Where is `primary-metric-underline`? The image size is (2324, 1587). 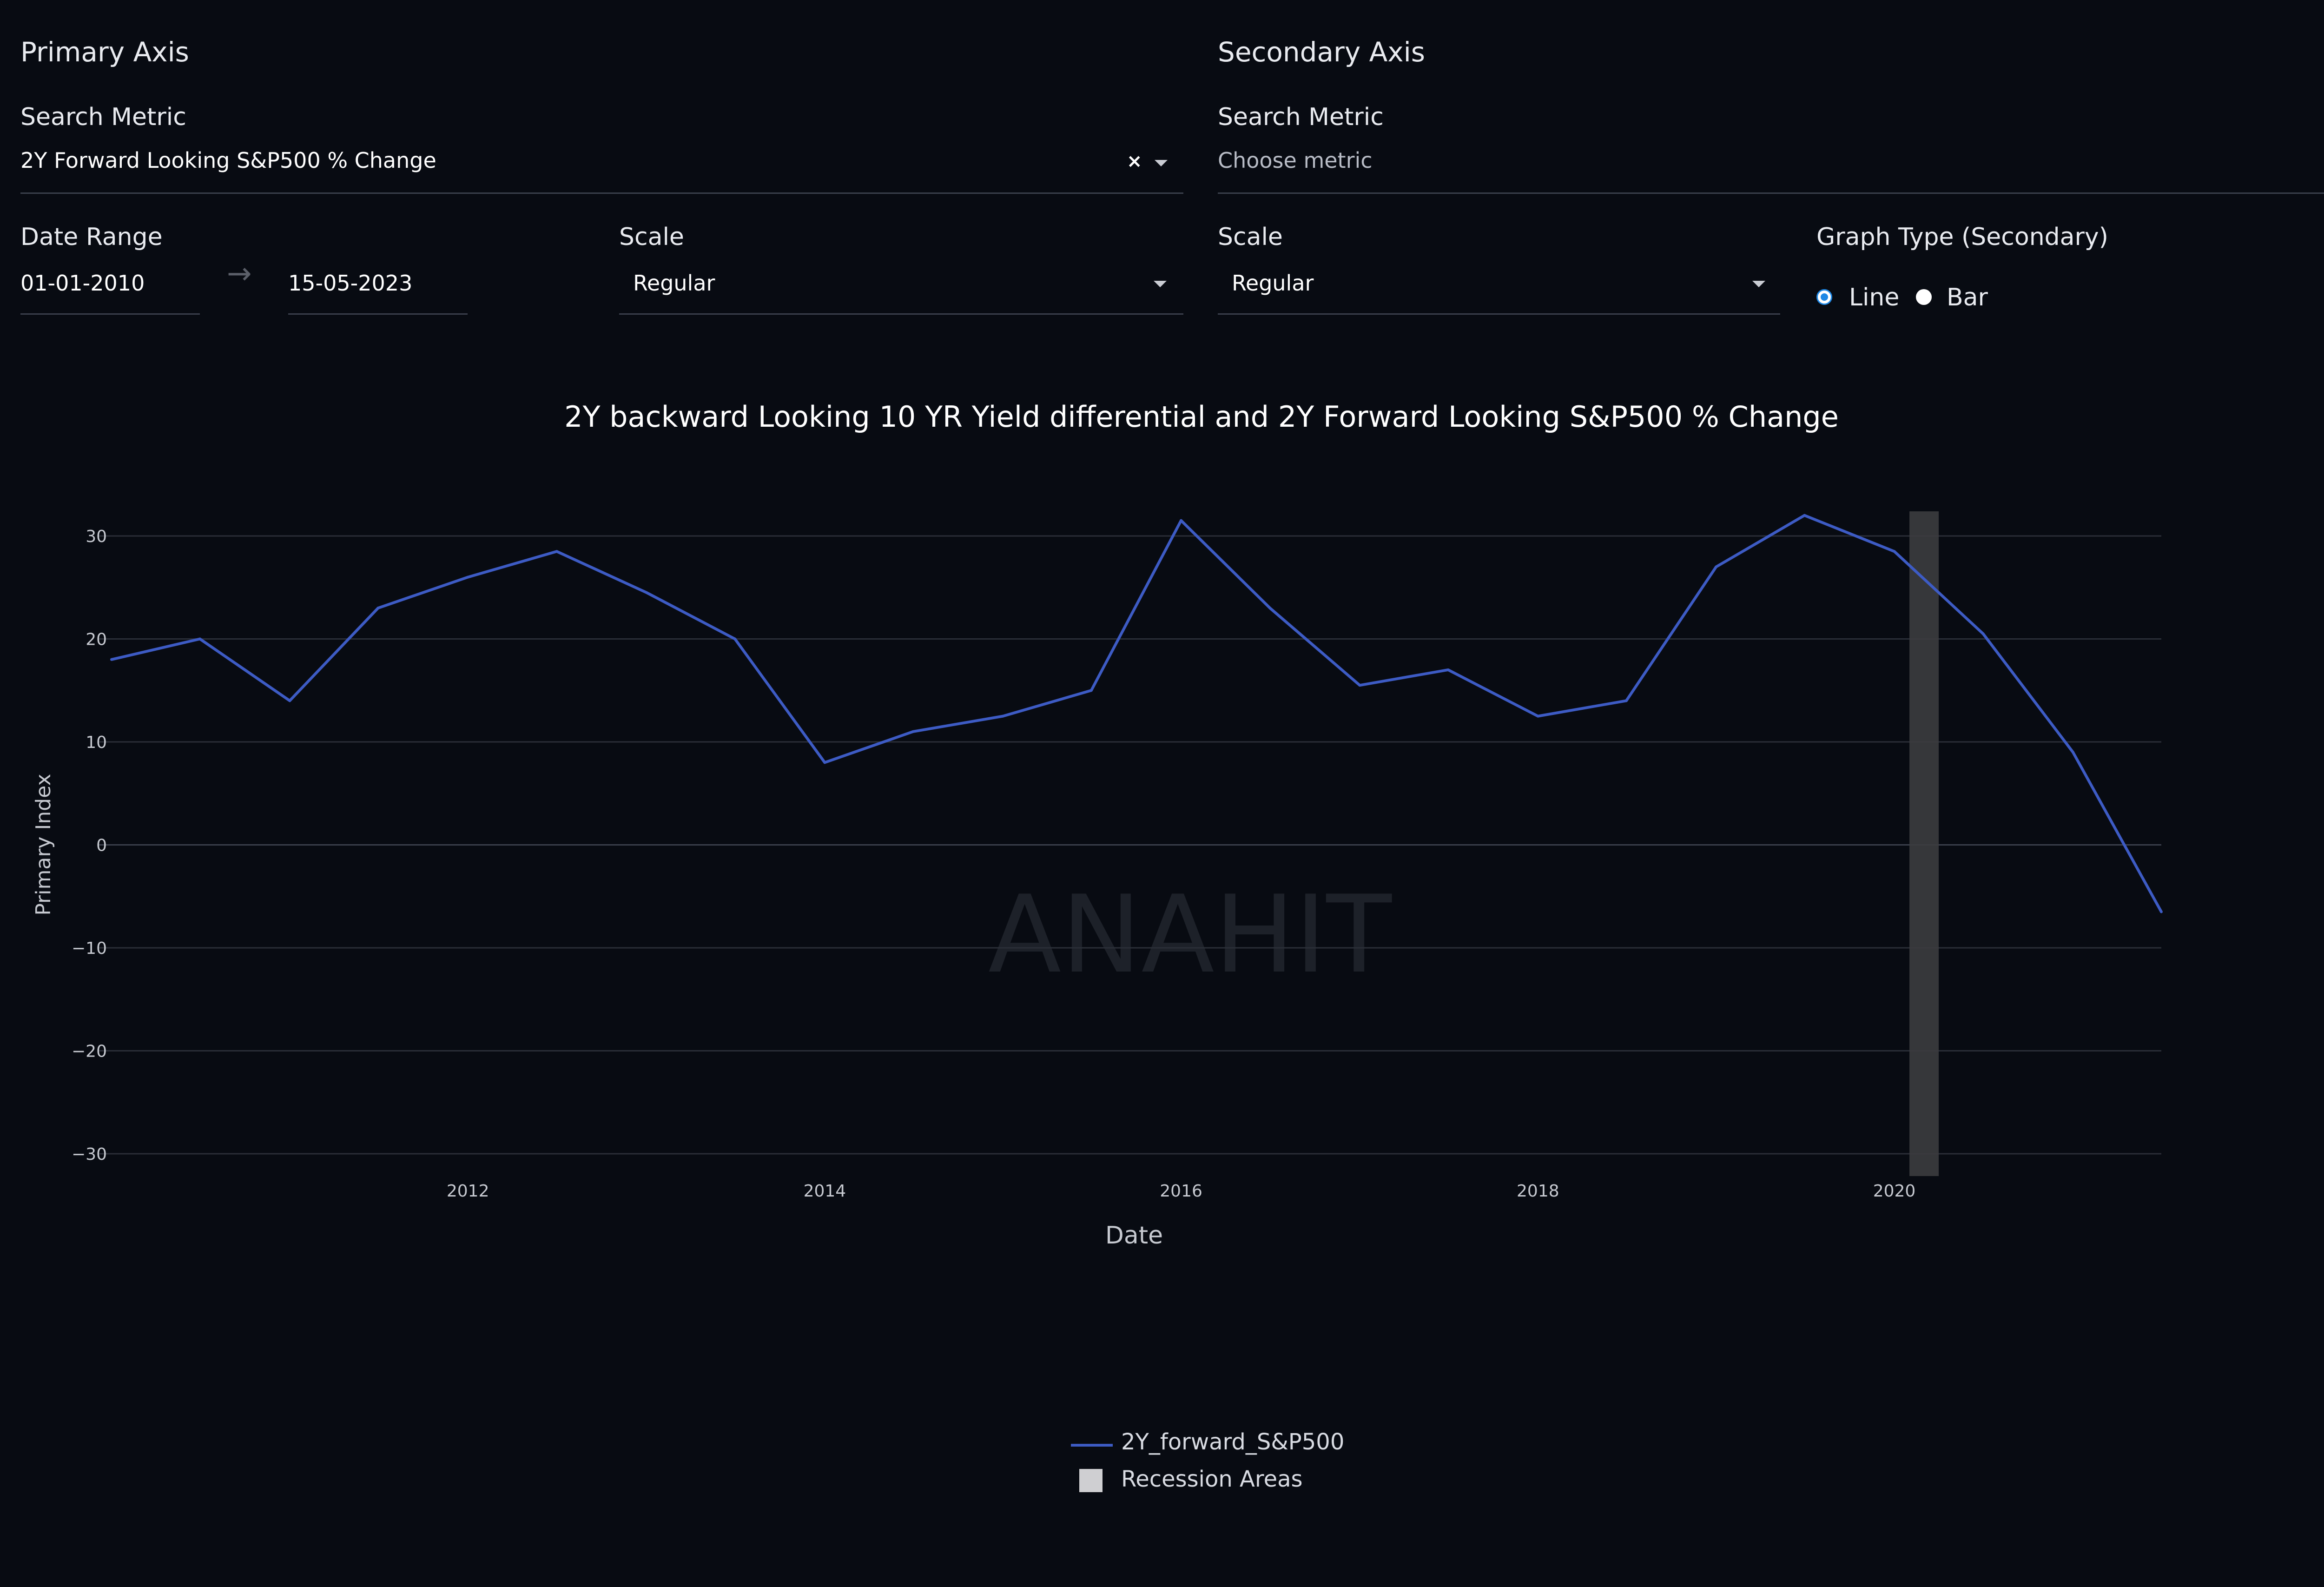
primary-metric-underline is located at coordinates (601, 193).